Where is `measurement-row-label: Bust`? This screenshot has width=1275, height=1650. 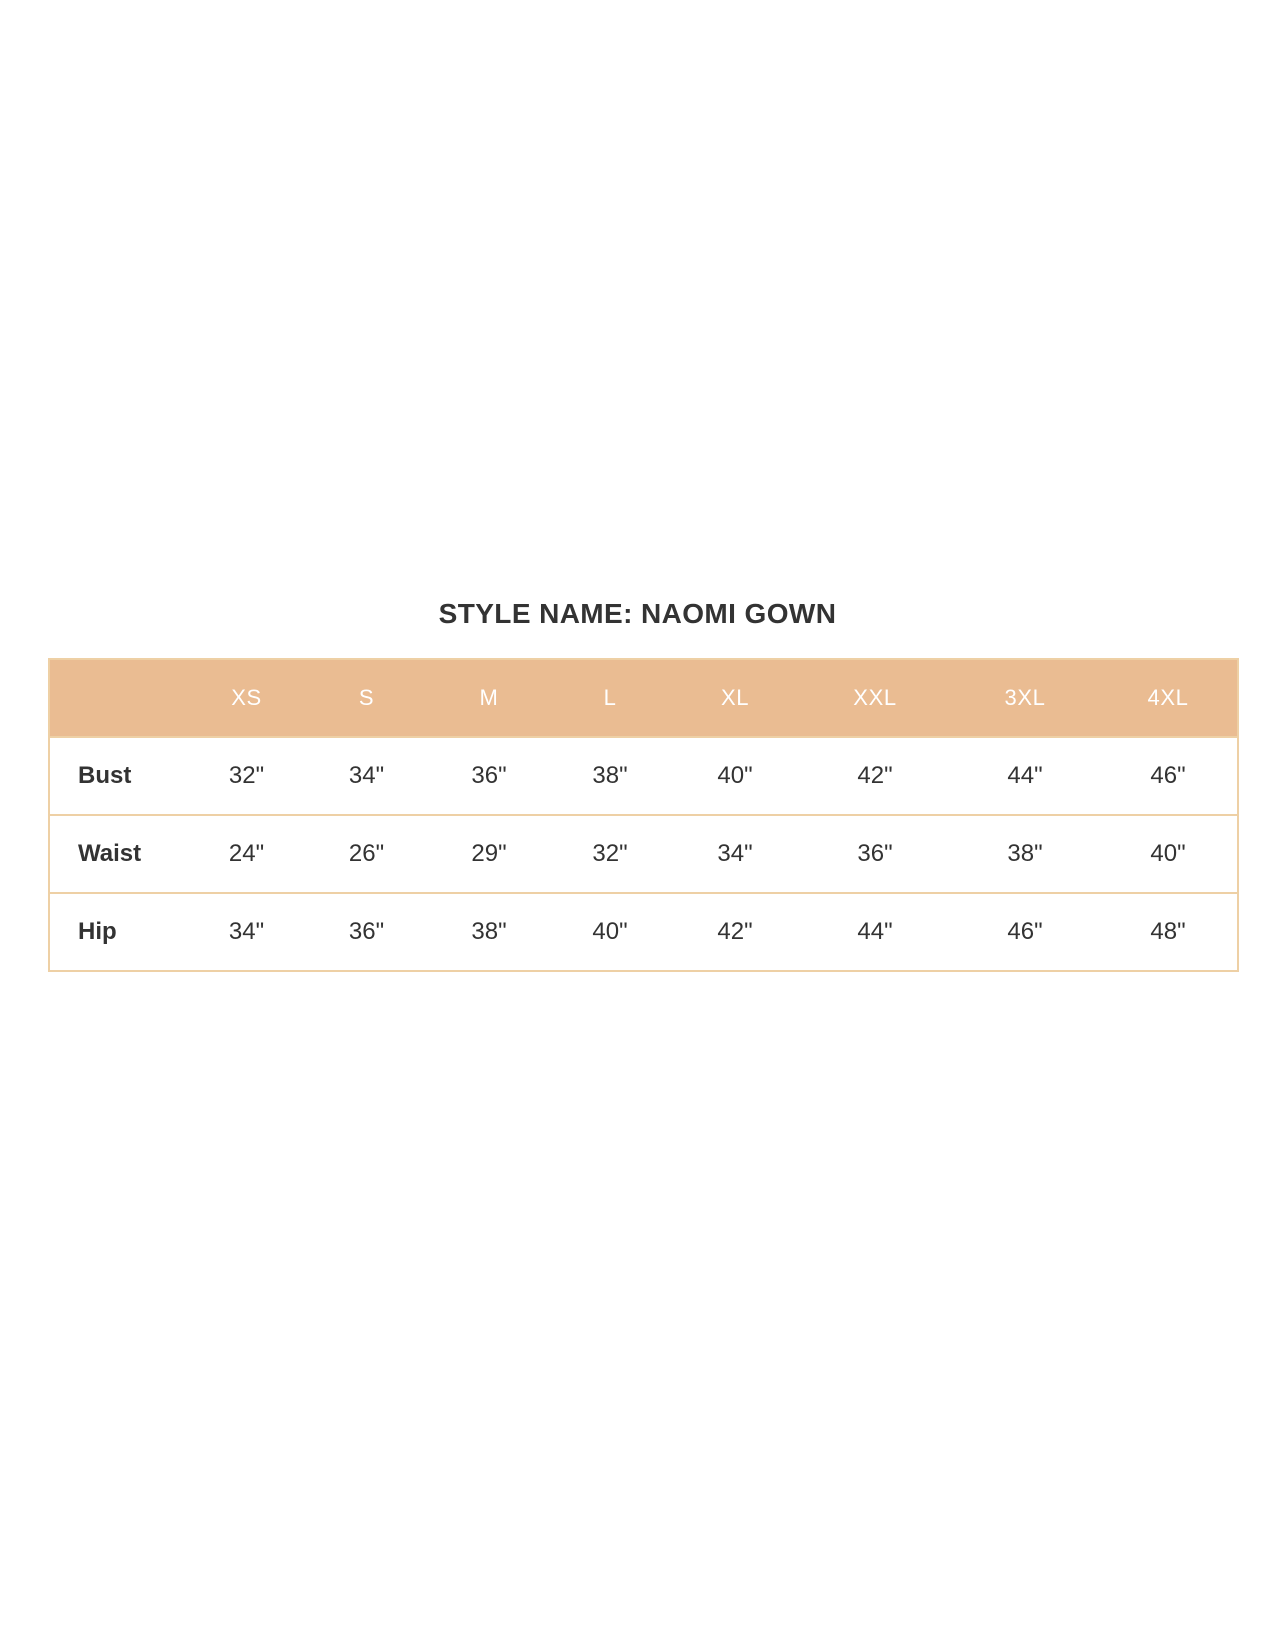
measurement-row-label: Bust is located at coordinates (105, 775).